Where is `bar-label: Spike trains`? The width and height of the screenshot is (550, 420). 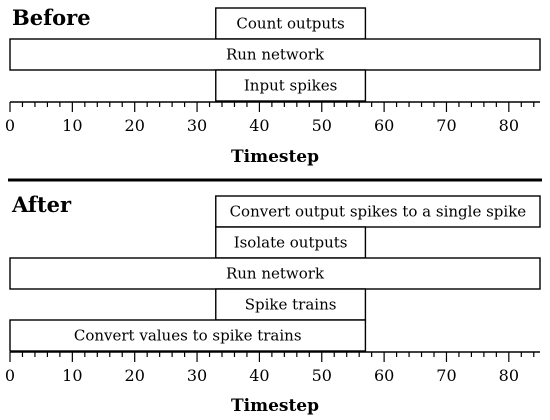 bar-label: Spike trains is located at coordinates (291, 305).